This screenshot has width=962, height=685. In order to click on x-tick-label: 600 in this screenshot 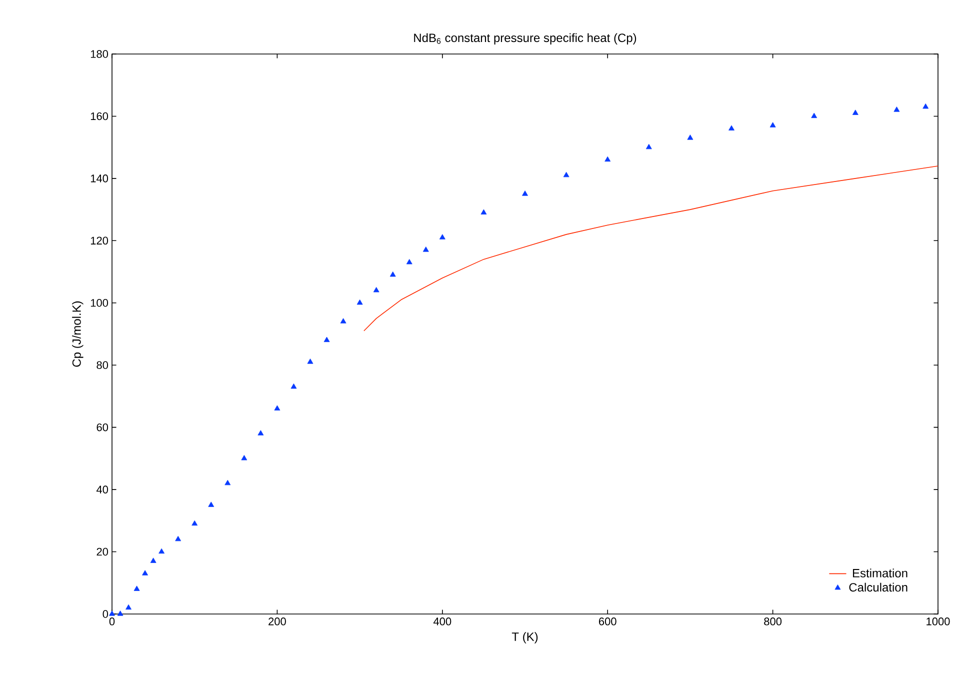, I will do `click(607, 622)`.